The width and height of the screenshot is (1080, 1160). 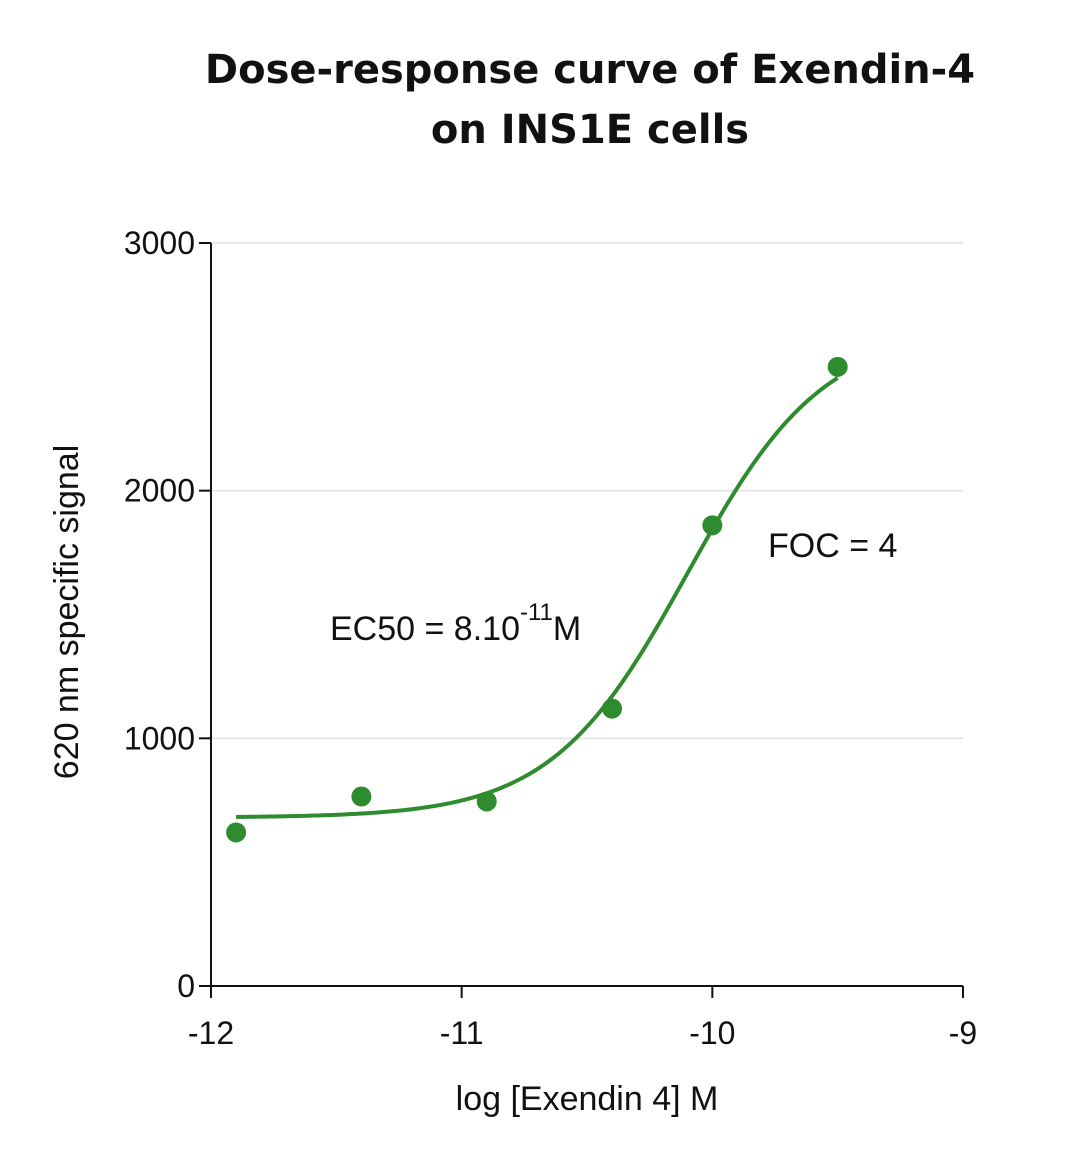 I want to click on ec50-annotation: EC50 = 8.10-11M, so click(x=455, y=623).